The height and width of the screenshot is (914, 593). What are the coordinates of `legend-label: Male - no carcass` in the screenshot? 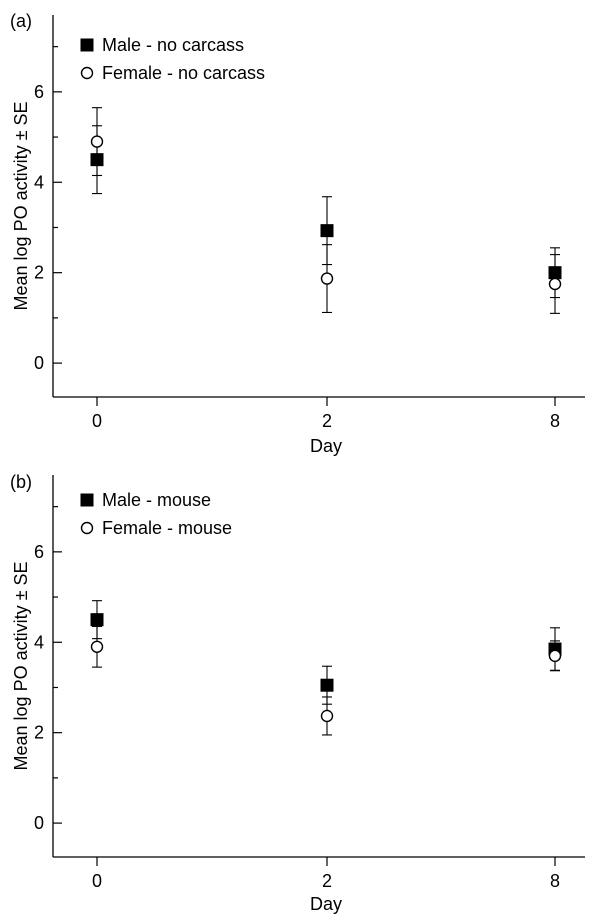 It's located at (173, 45).